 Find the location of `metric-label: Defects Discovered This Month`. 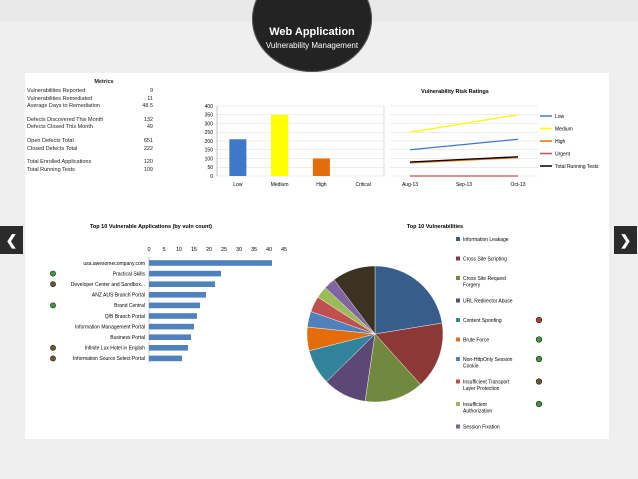

metric-label: Defects Discovered This Month is located at coordinates (65, 119).